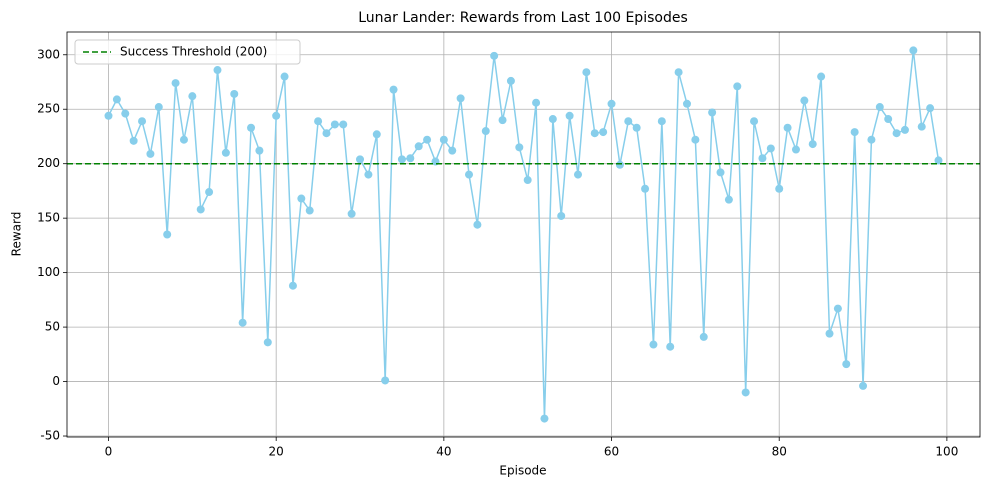 This screenshot has height=490, width=989. What do you see at coordinates (48, 218) in the screenshot?
I see `y-tick-label: 150` at bounding box center [48, 218].